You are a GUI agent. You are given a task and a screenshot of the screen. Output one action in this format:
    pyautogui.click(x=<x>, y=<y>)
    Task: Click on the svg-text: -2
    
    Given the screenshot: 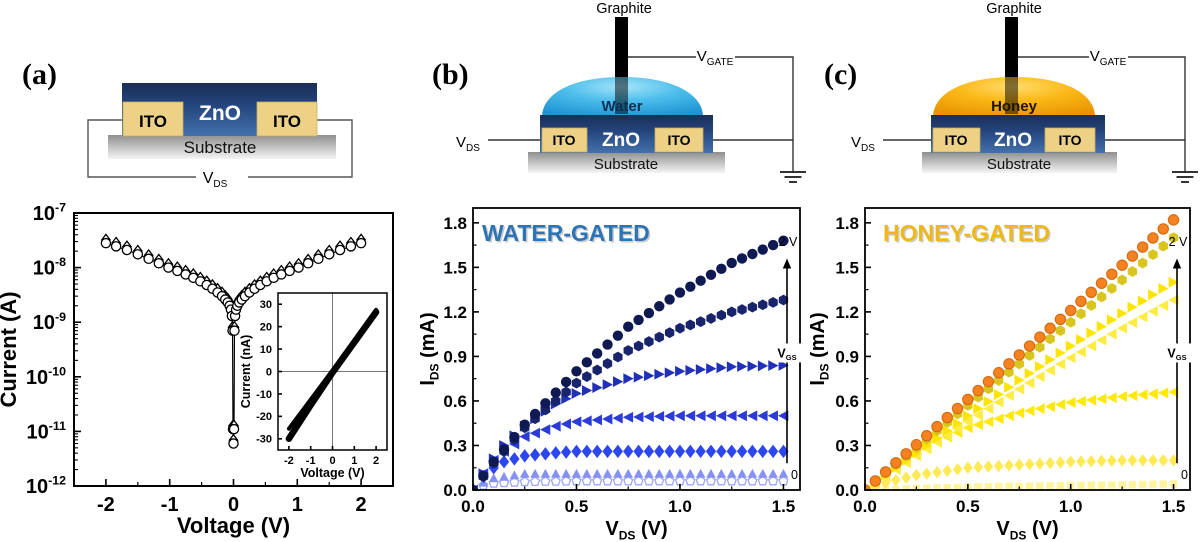 What is the action you would take?
    pyautogui.click(x=106, y=505)
    